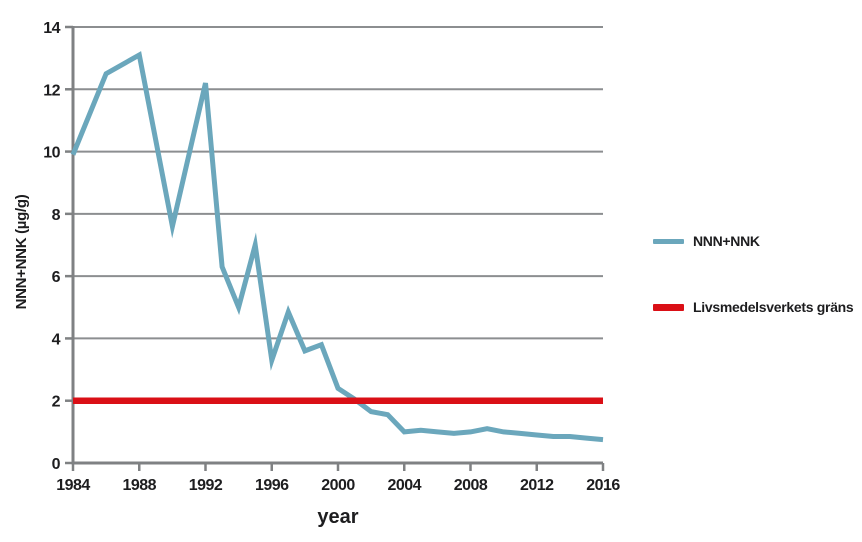  Describe the element at coordinates (471, 485) in the screenshot. I see `x-tick-label-2008: 2008` at that location.